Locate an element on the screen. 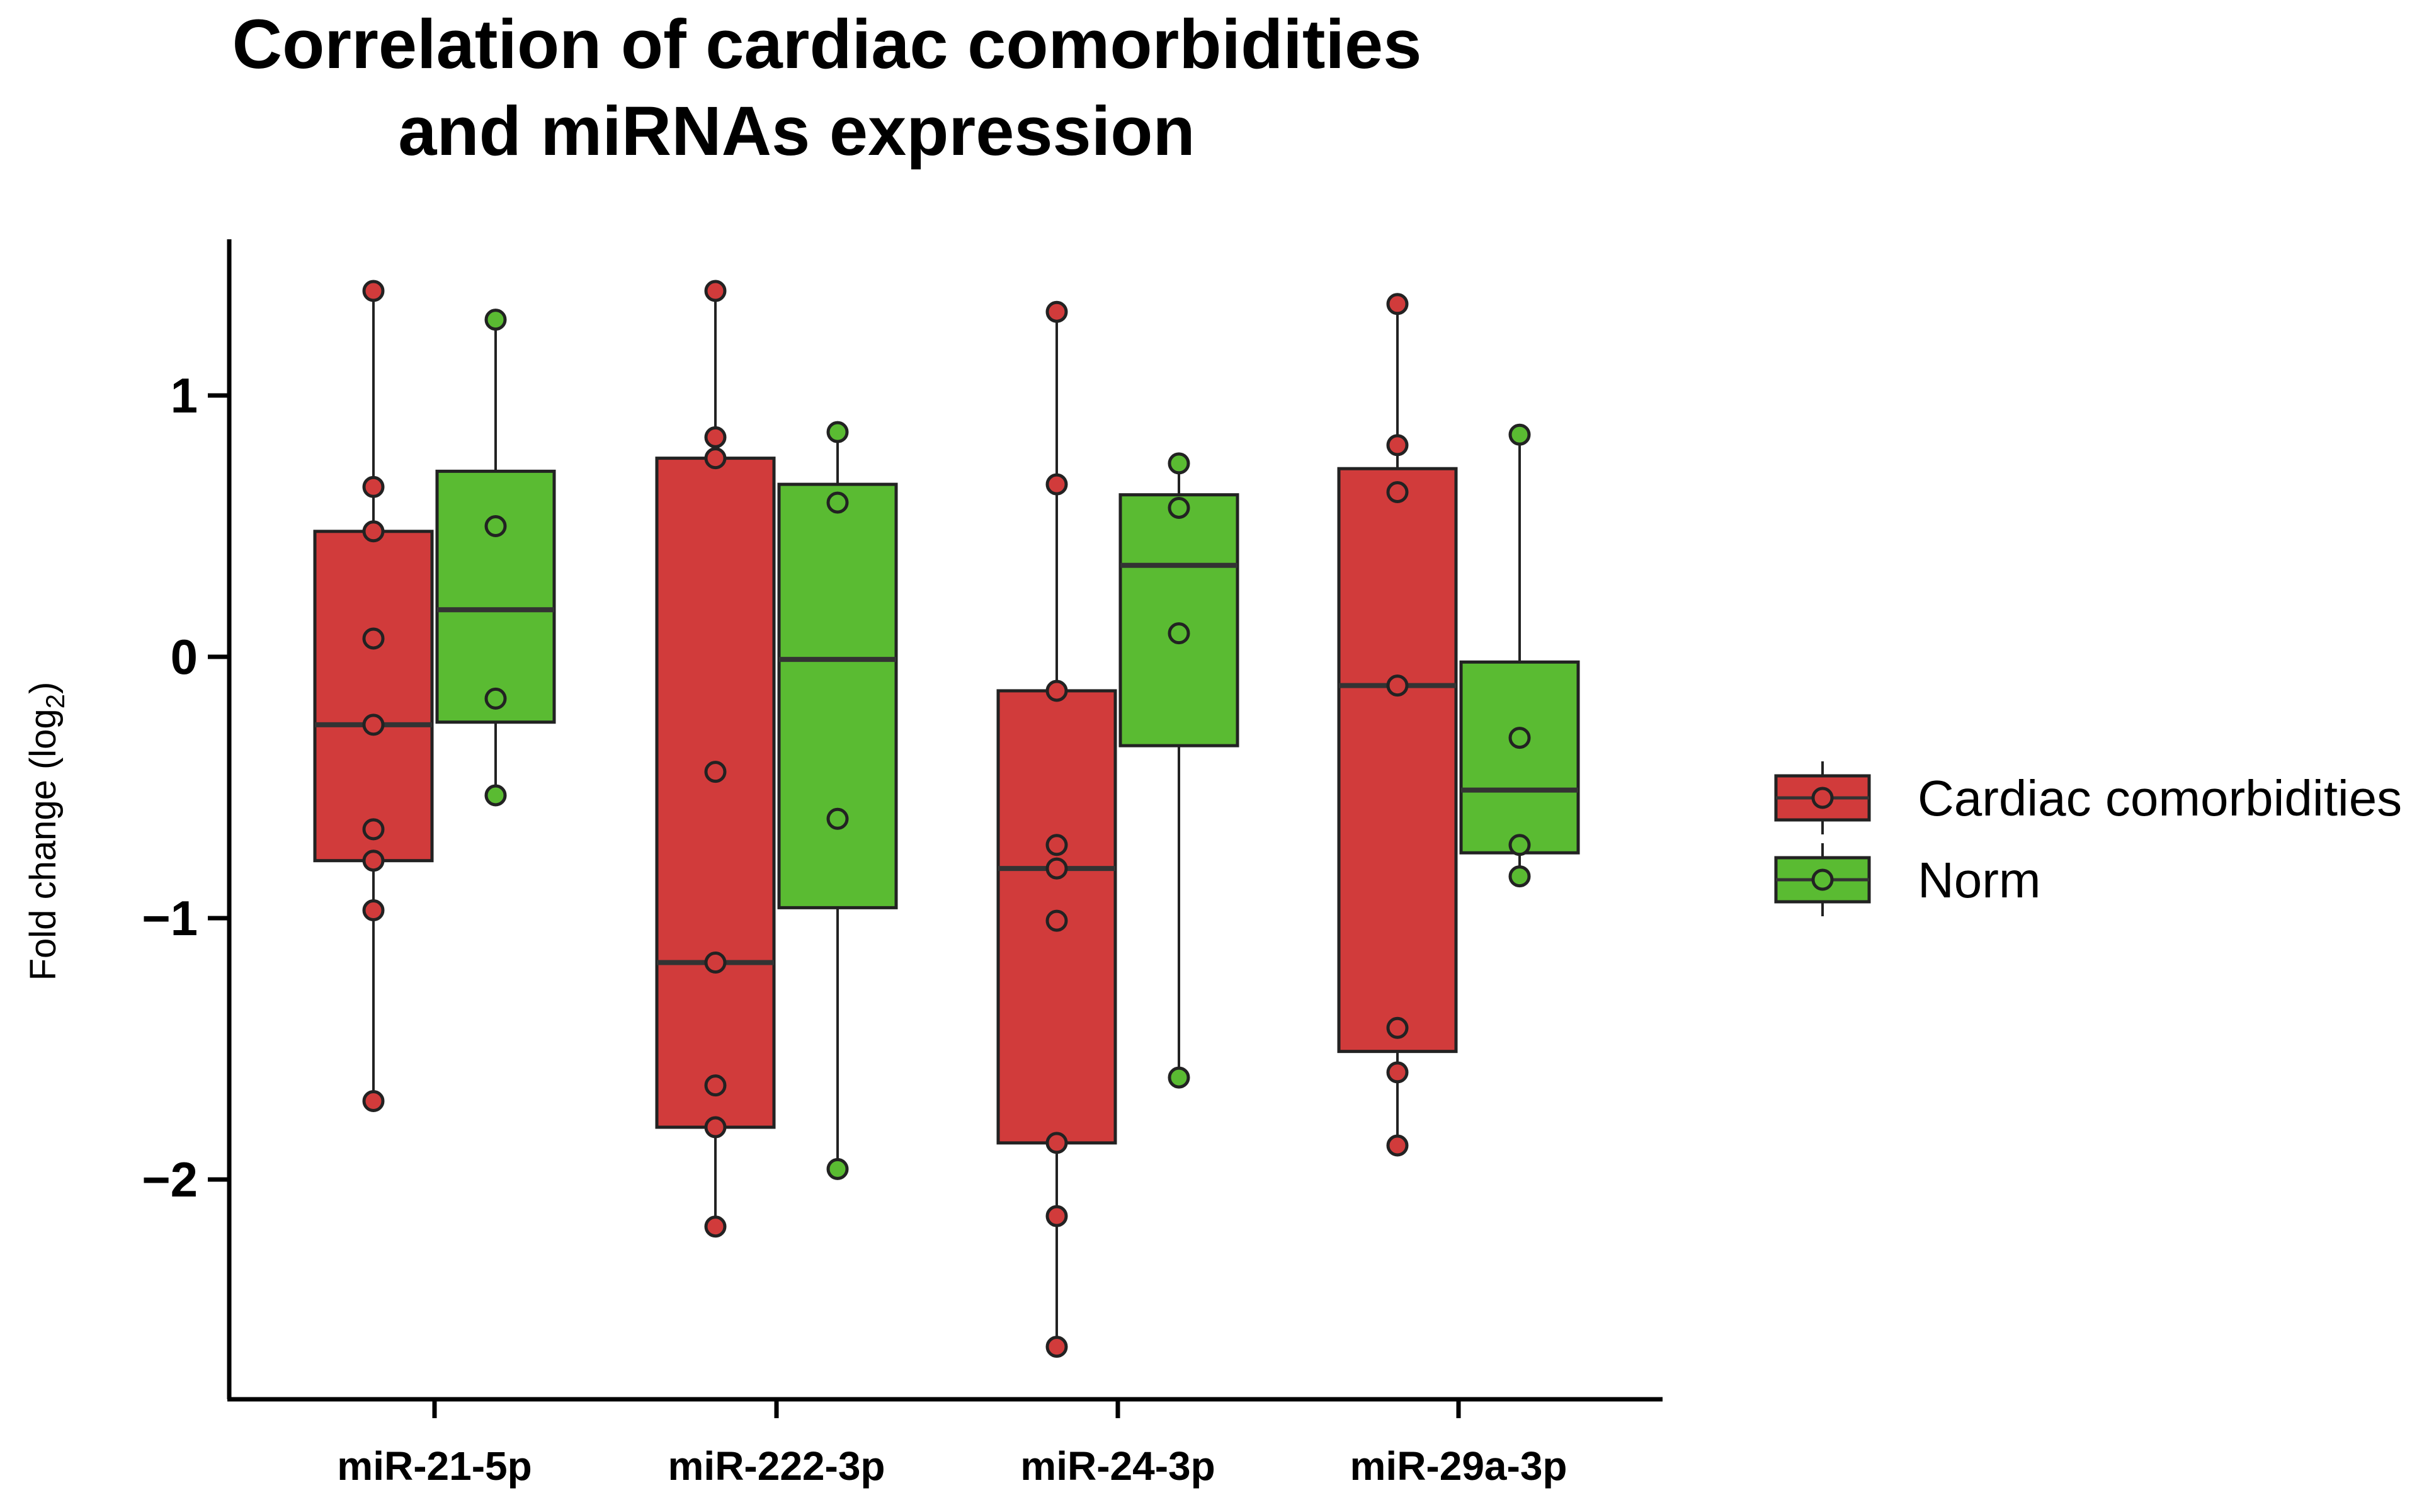 This screenshot has height=1512, width=2429. x-tick-label: miR-29a-3p is located at coordinates (1458, 1466).